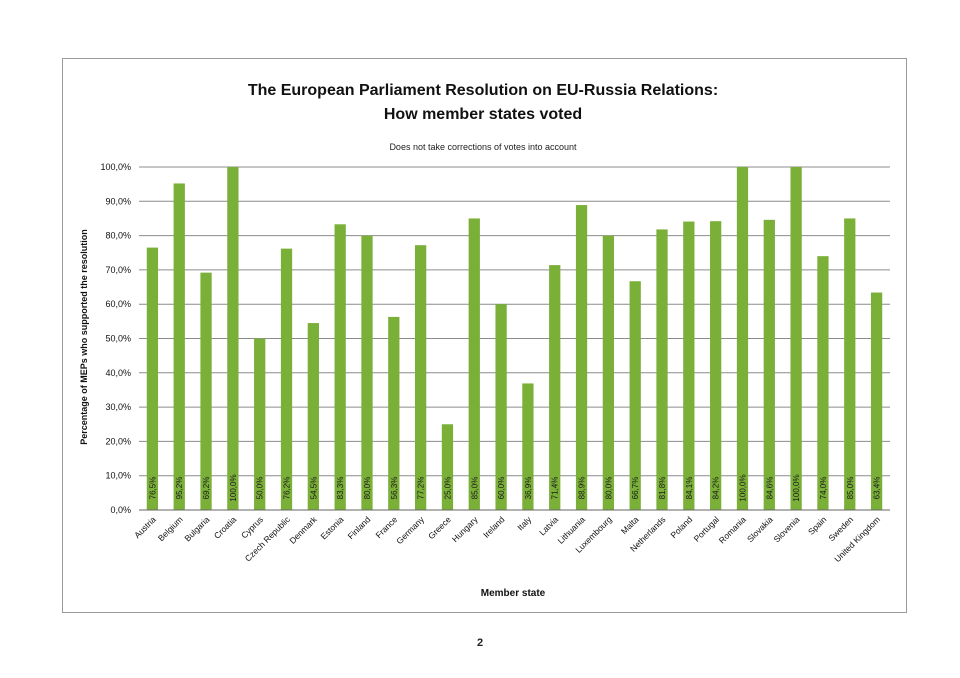 This screenshot has width=960, height=678. Describe the element at coordinates (524, 523) in the screenshot. I see `x-category-label: Italy` at that location.